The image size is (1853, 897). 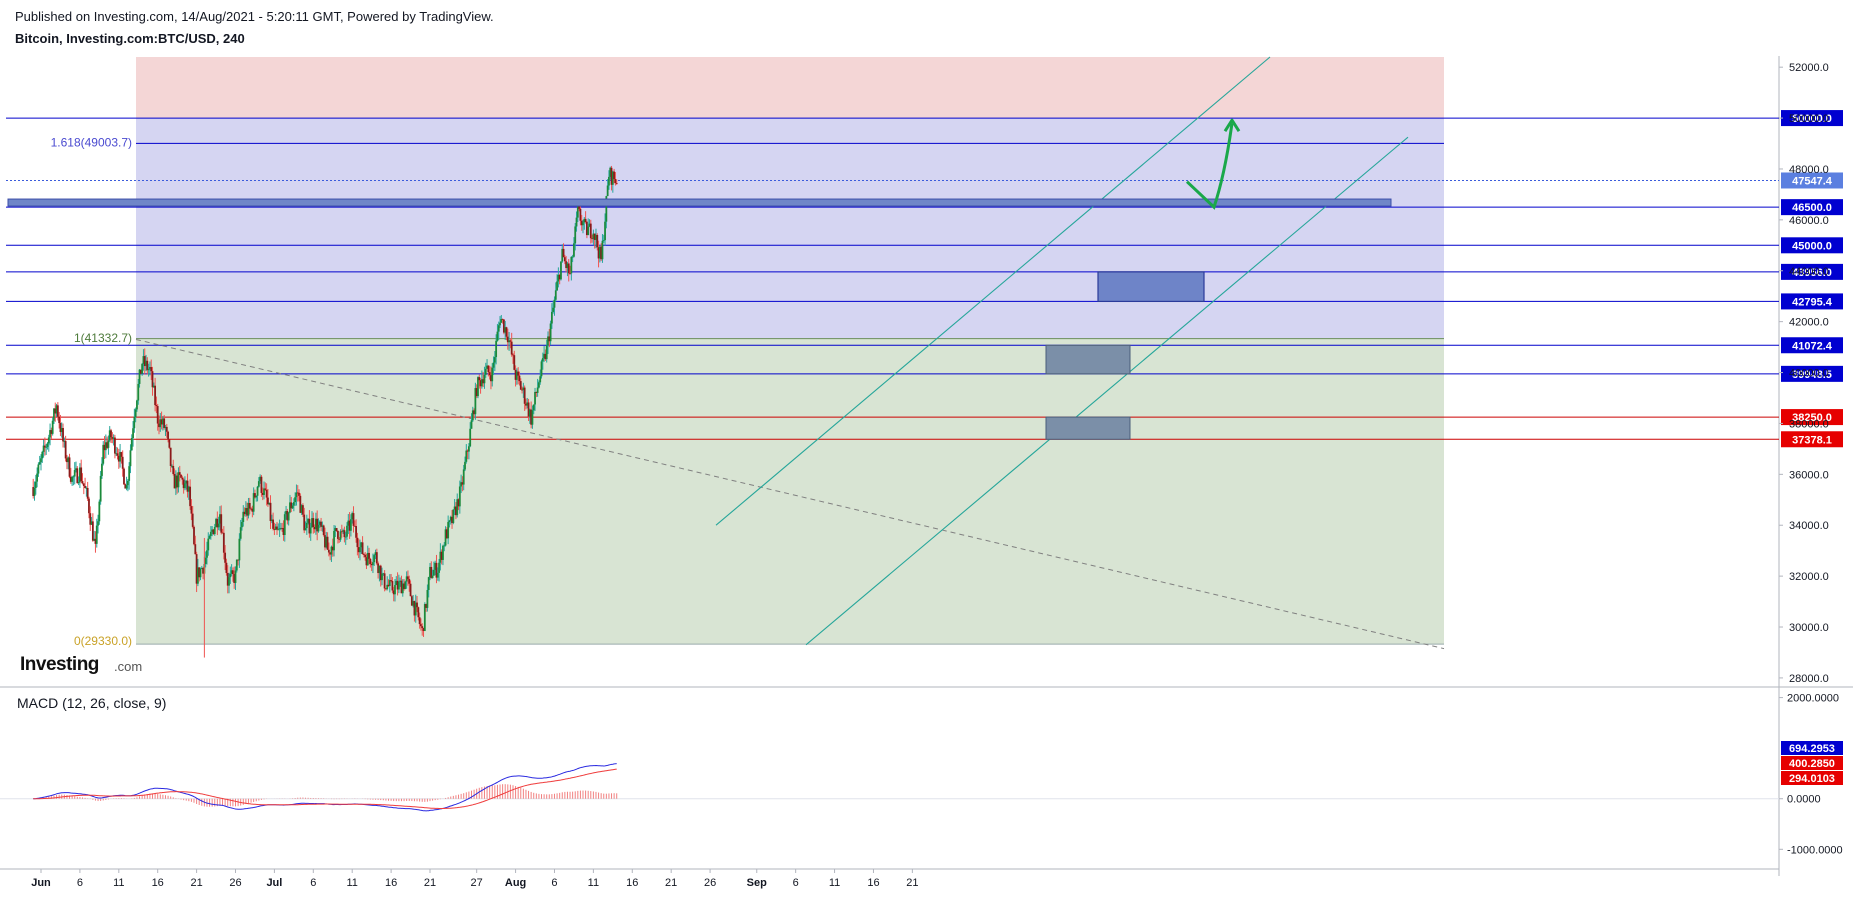 I want to click on y-tick-label: 50000.0, so click(x=1809, y=119).